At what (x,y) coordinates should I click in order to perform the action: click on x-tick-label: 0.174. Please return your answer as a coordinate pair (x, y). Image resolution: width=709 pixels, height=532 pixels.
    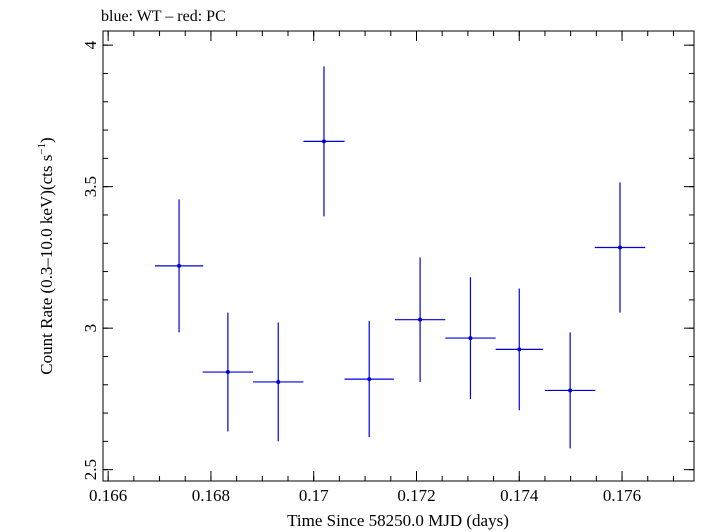
    Looking at the image, I should click on (519, 495).